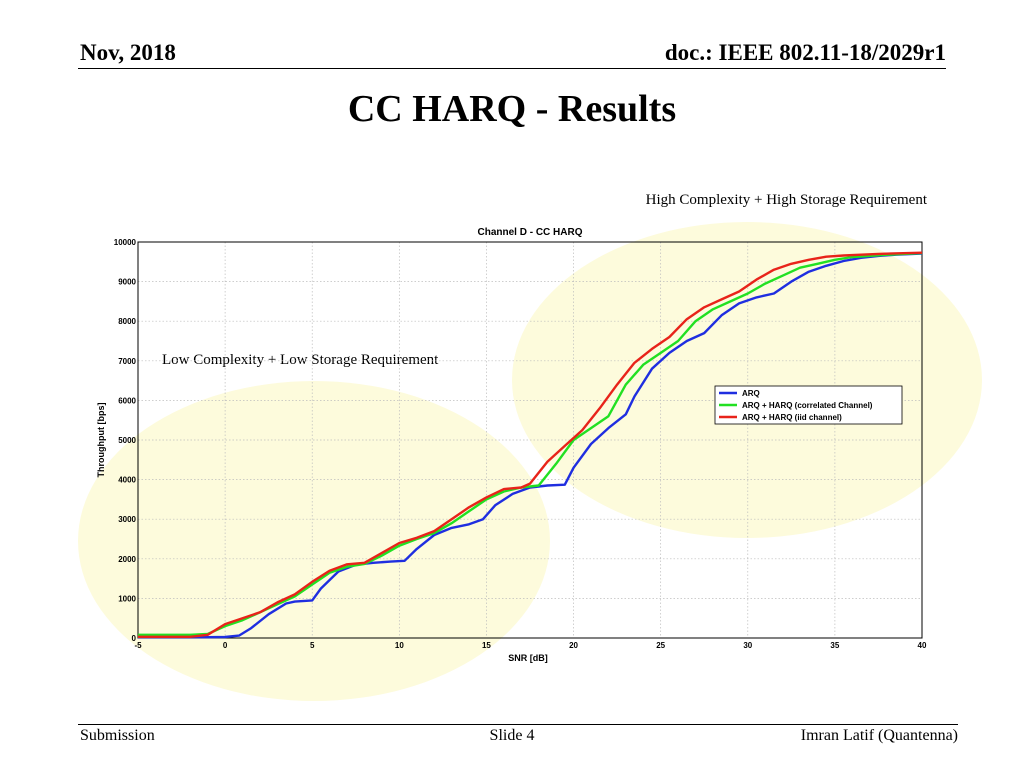 The height and width of the screenshot is (768, 1024). I want to click on x-tick-label: 0, so click(225, 645).